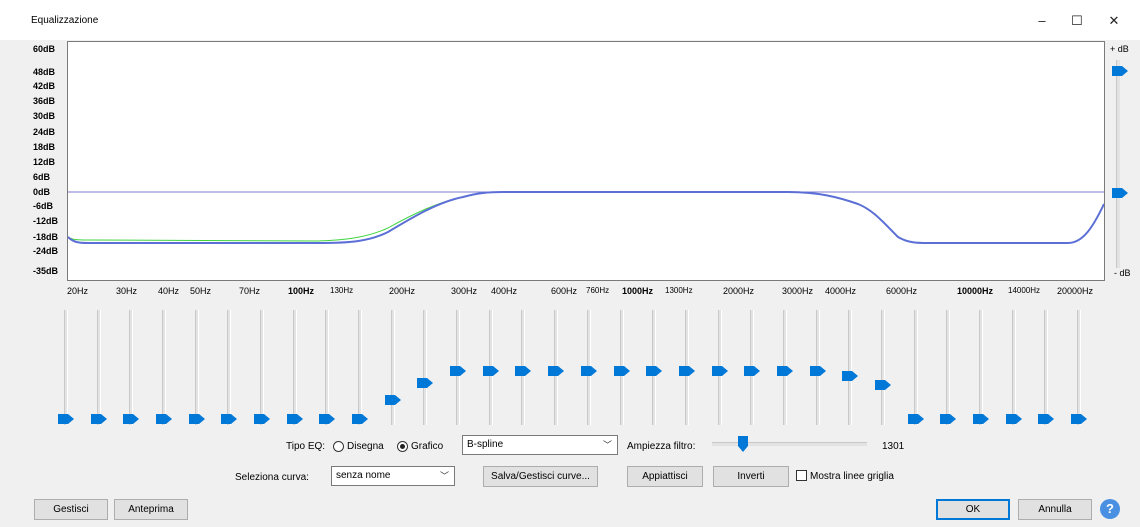 Image resolution: width=1140 pixels, height=527 pixels. Describe the element at coordinates (44, 49) in the screenshot. I see `db-tick-label: 60dB` at that location.